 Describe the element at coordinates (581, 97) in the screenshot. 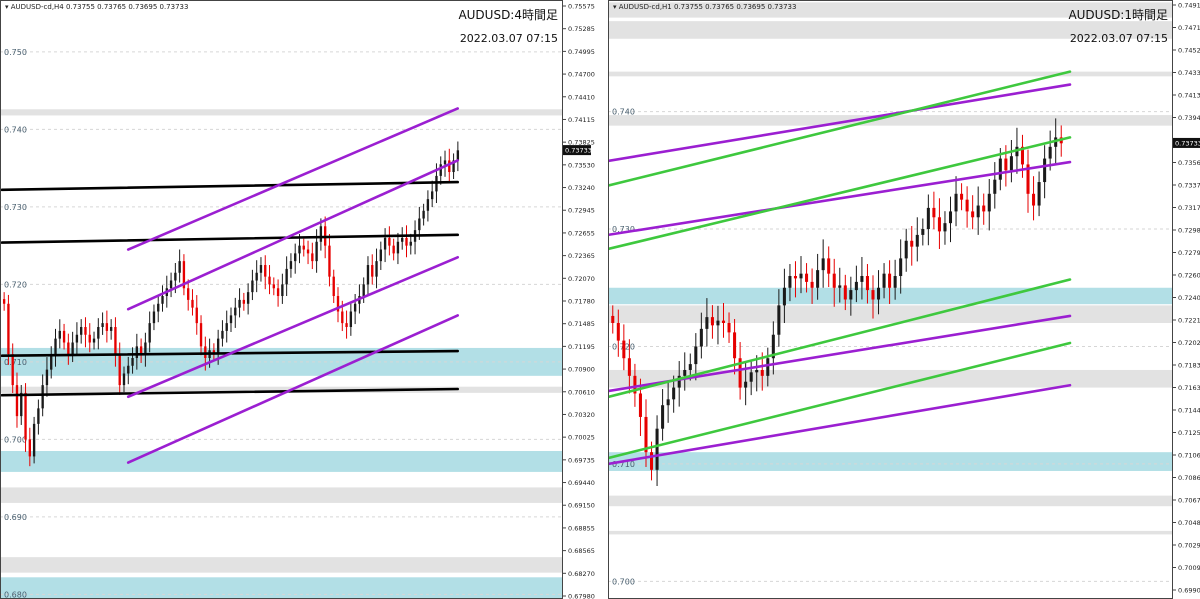

I see `axis-tick-label: 0.74410` at that location.